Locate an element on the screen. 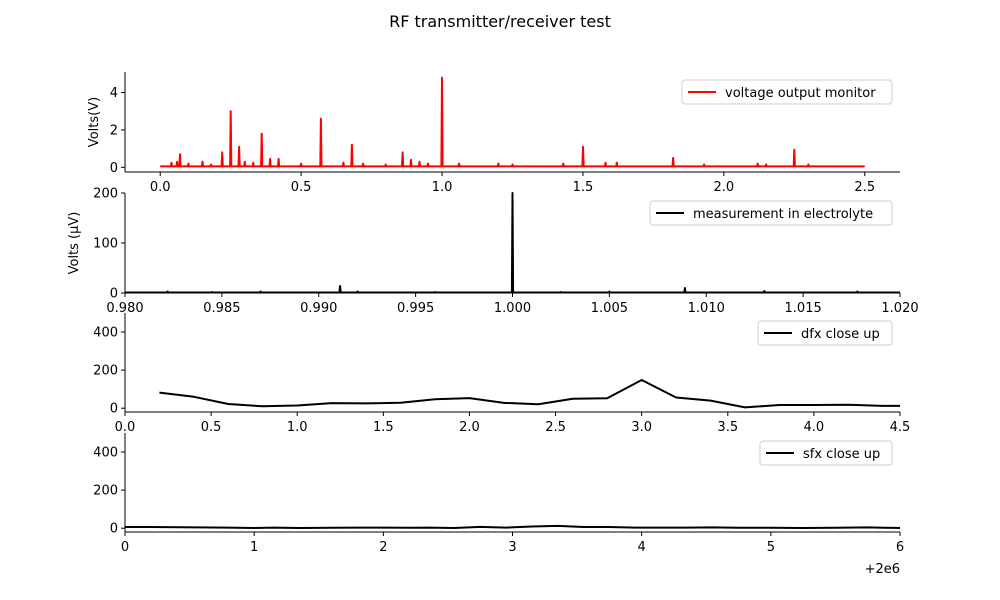  y-axis-label: Volts (μV) is located at coordinates (74, 243).